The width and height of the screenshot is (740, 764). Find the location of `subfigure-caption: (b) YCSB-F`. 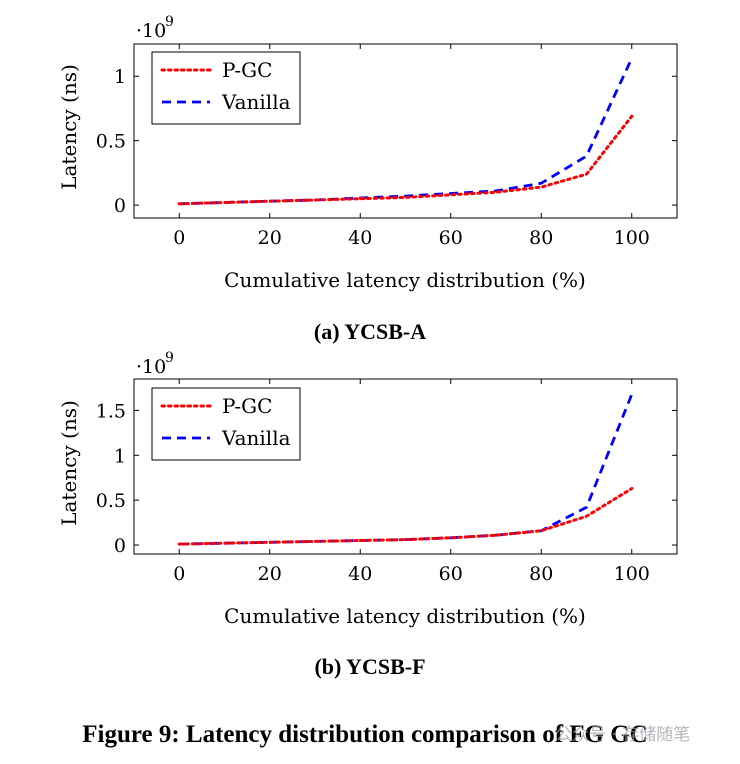

subfigure-caption: (b) YCSB-F is located at coordinates (369, 666).